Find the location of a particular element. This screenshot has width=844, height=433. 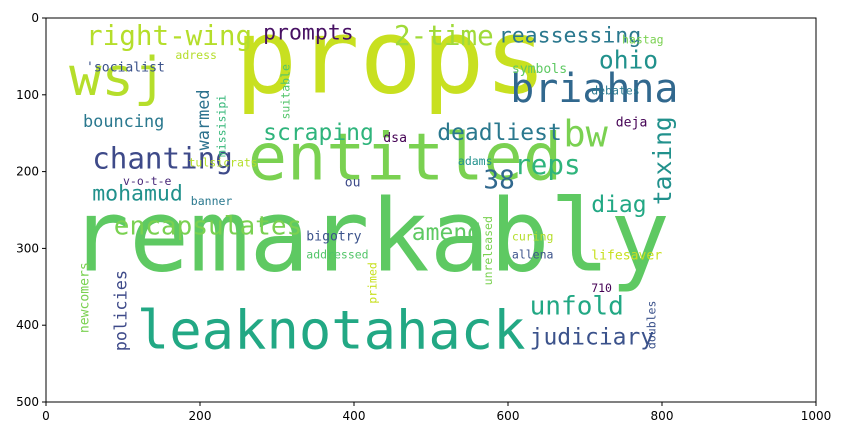

word-briahna: briahna is located at coordinates (594, 89).